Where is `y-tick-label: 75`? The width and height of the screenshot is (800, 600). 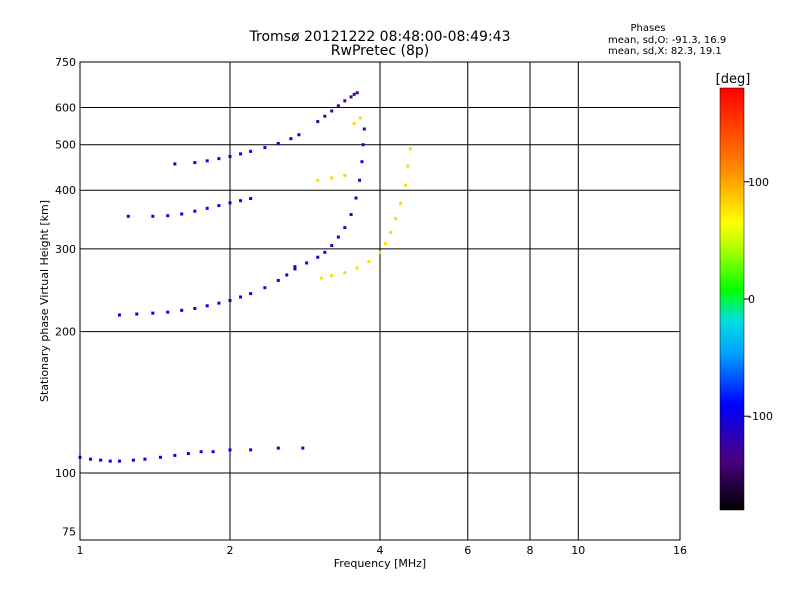 y-tick-label: 75 is located at coordinates (69, 532).